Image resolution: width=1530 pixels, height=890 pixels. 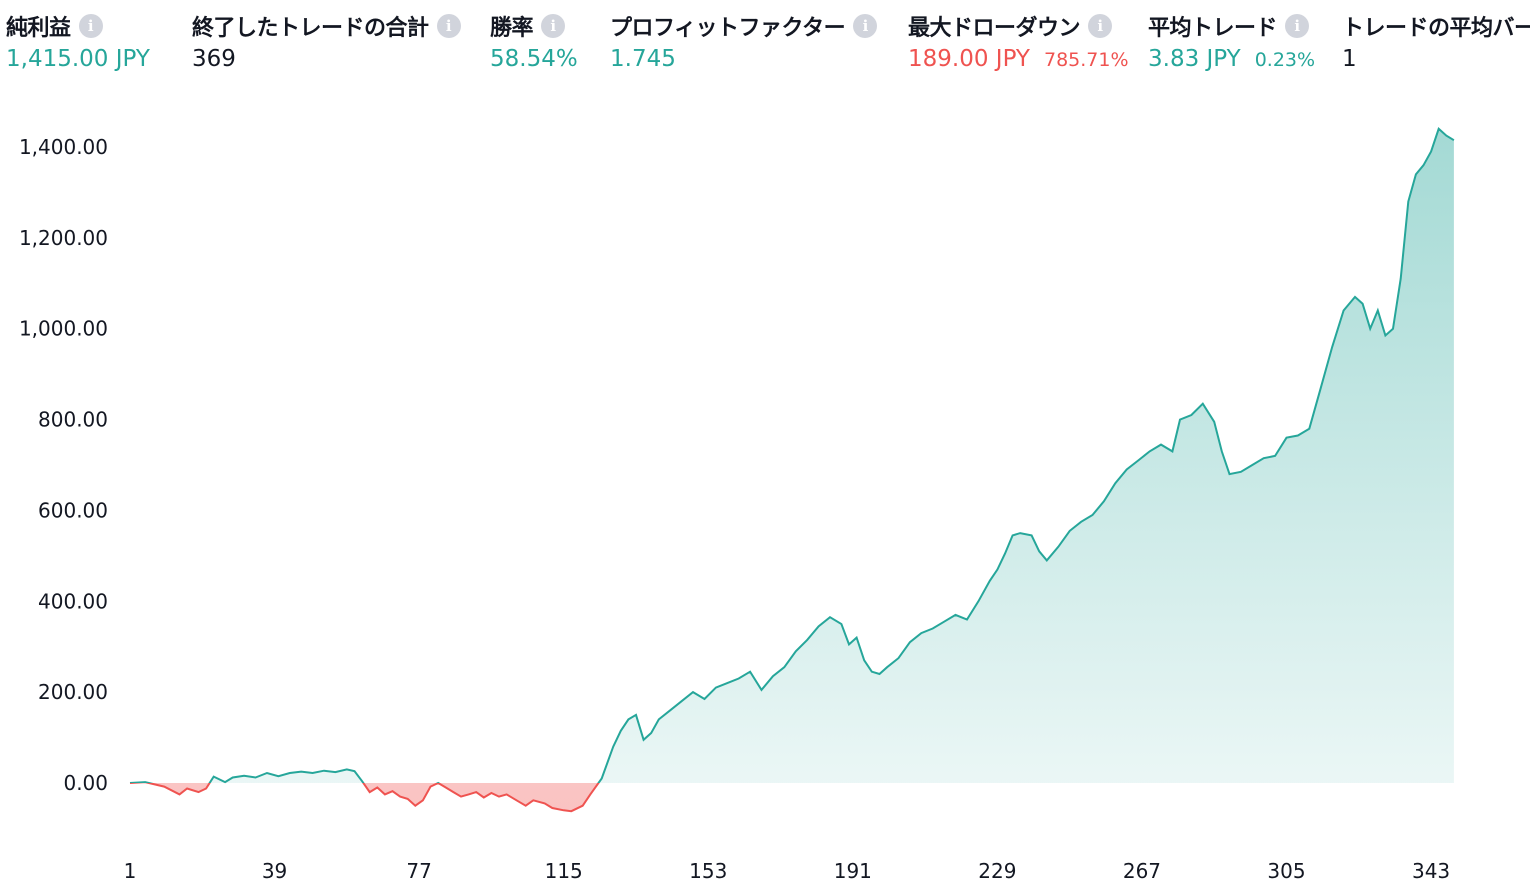 What do you see at coordinates (73, 510) in the screenshot?
I see `y-tick-label: 600.00` at bounding box center [73, 510].